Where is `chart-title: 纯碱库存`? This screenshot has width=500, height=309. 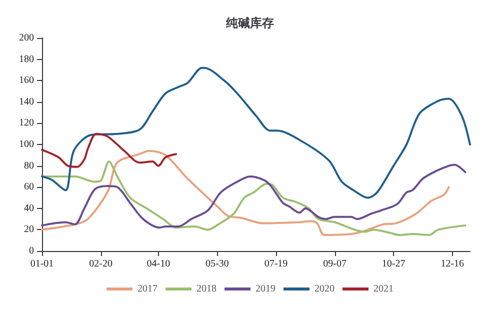 chart-title: 纯碱库存 is located at coordinates (249, 23).